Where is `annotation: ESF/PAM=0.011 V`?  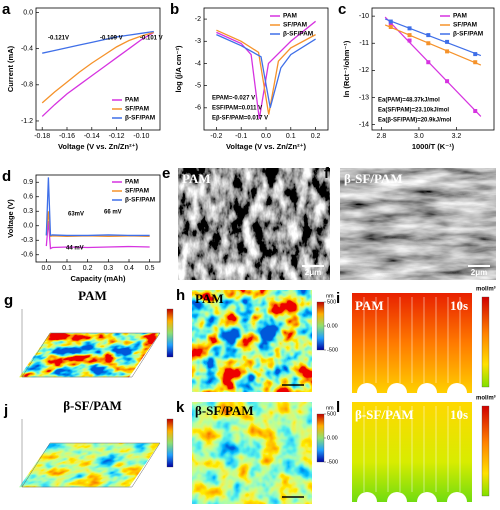 annotation: ESF/PAM=0.011 V is located at coordinates (237, 109).